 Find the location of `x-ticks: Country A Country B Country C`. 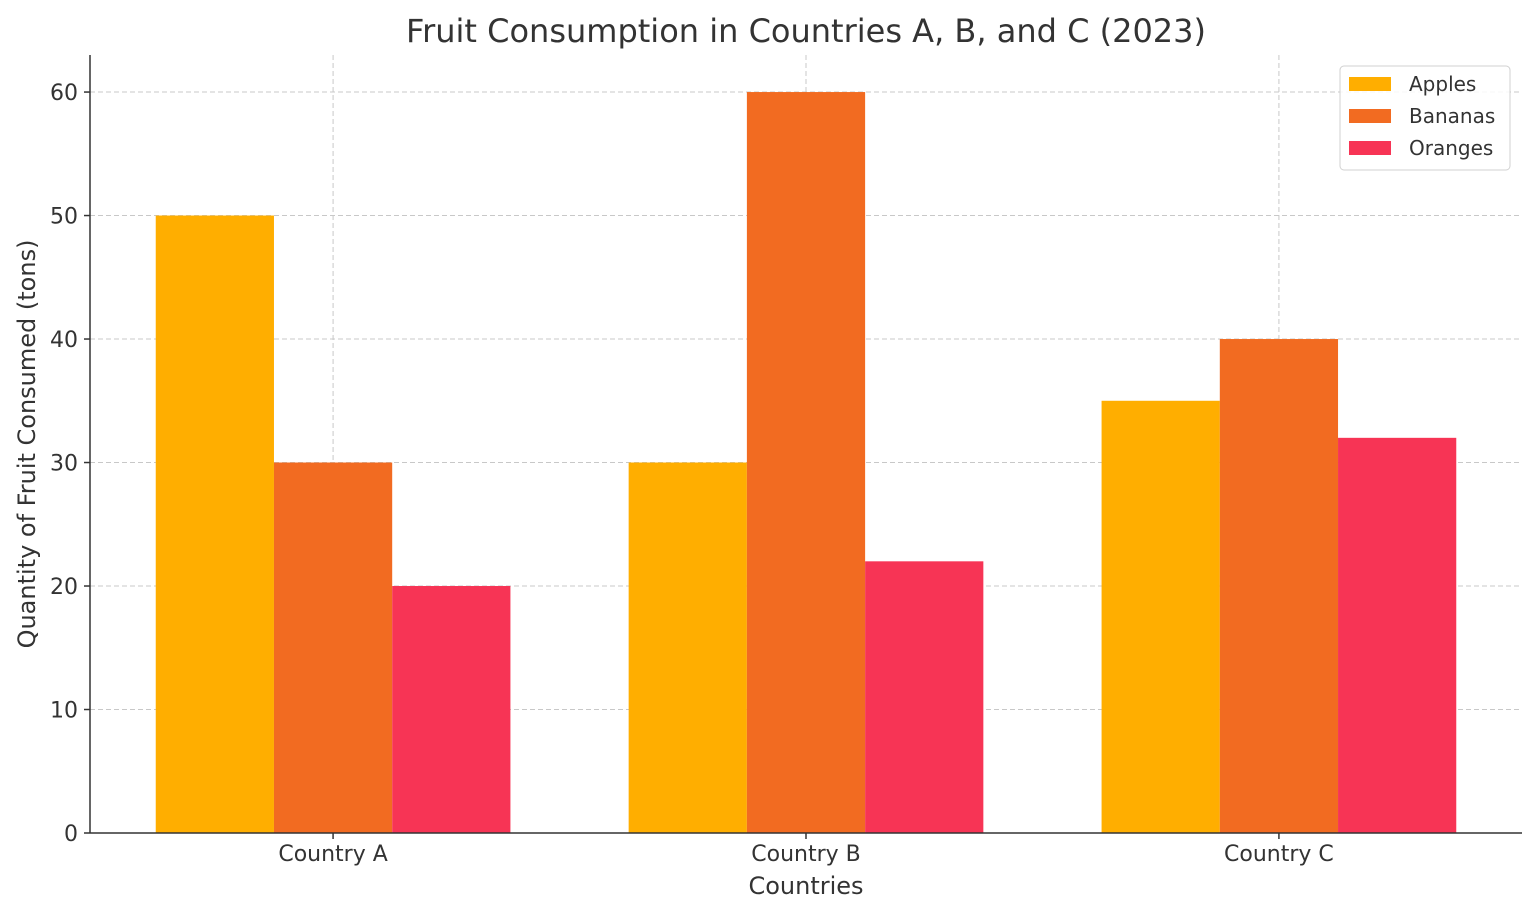

x-ticks: Country A Country B Country C is located at coordinates (806, 850).